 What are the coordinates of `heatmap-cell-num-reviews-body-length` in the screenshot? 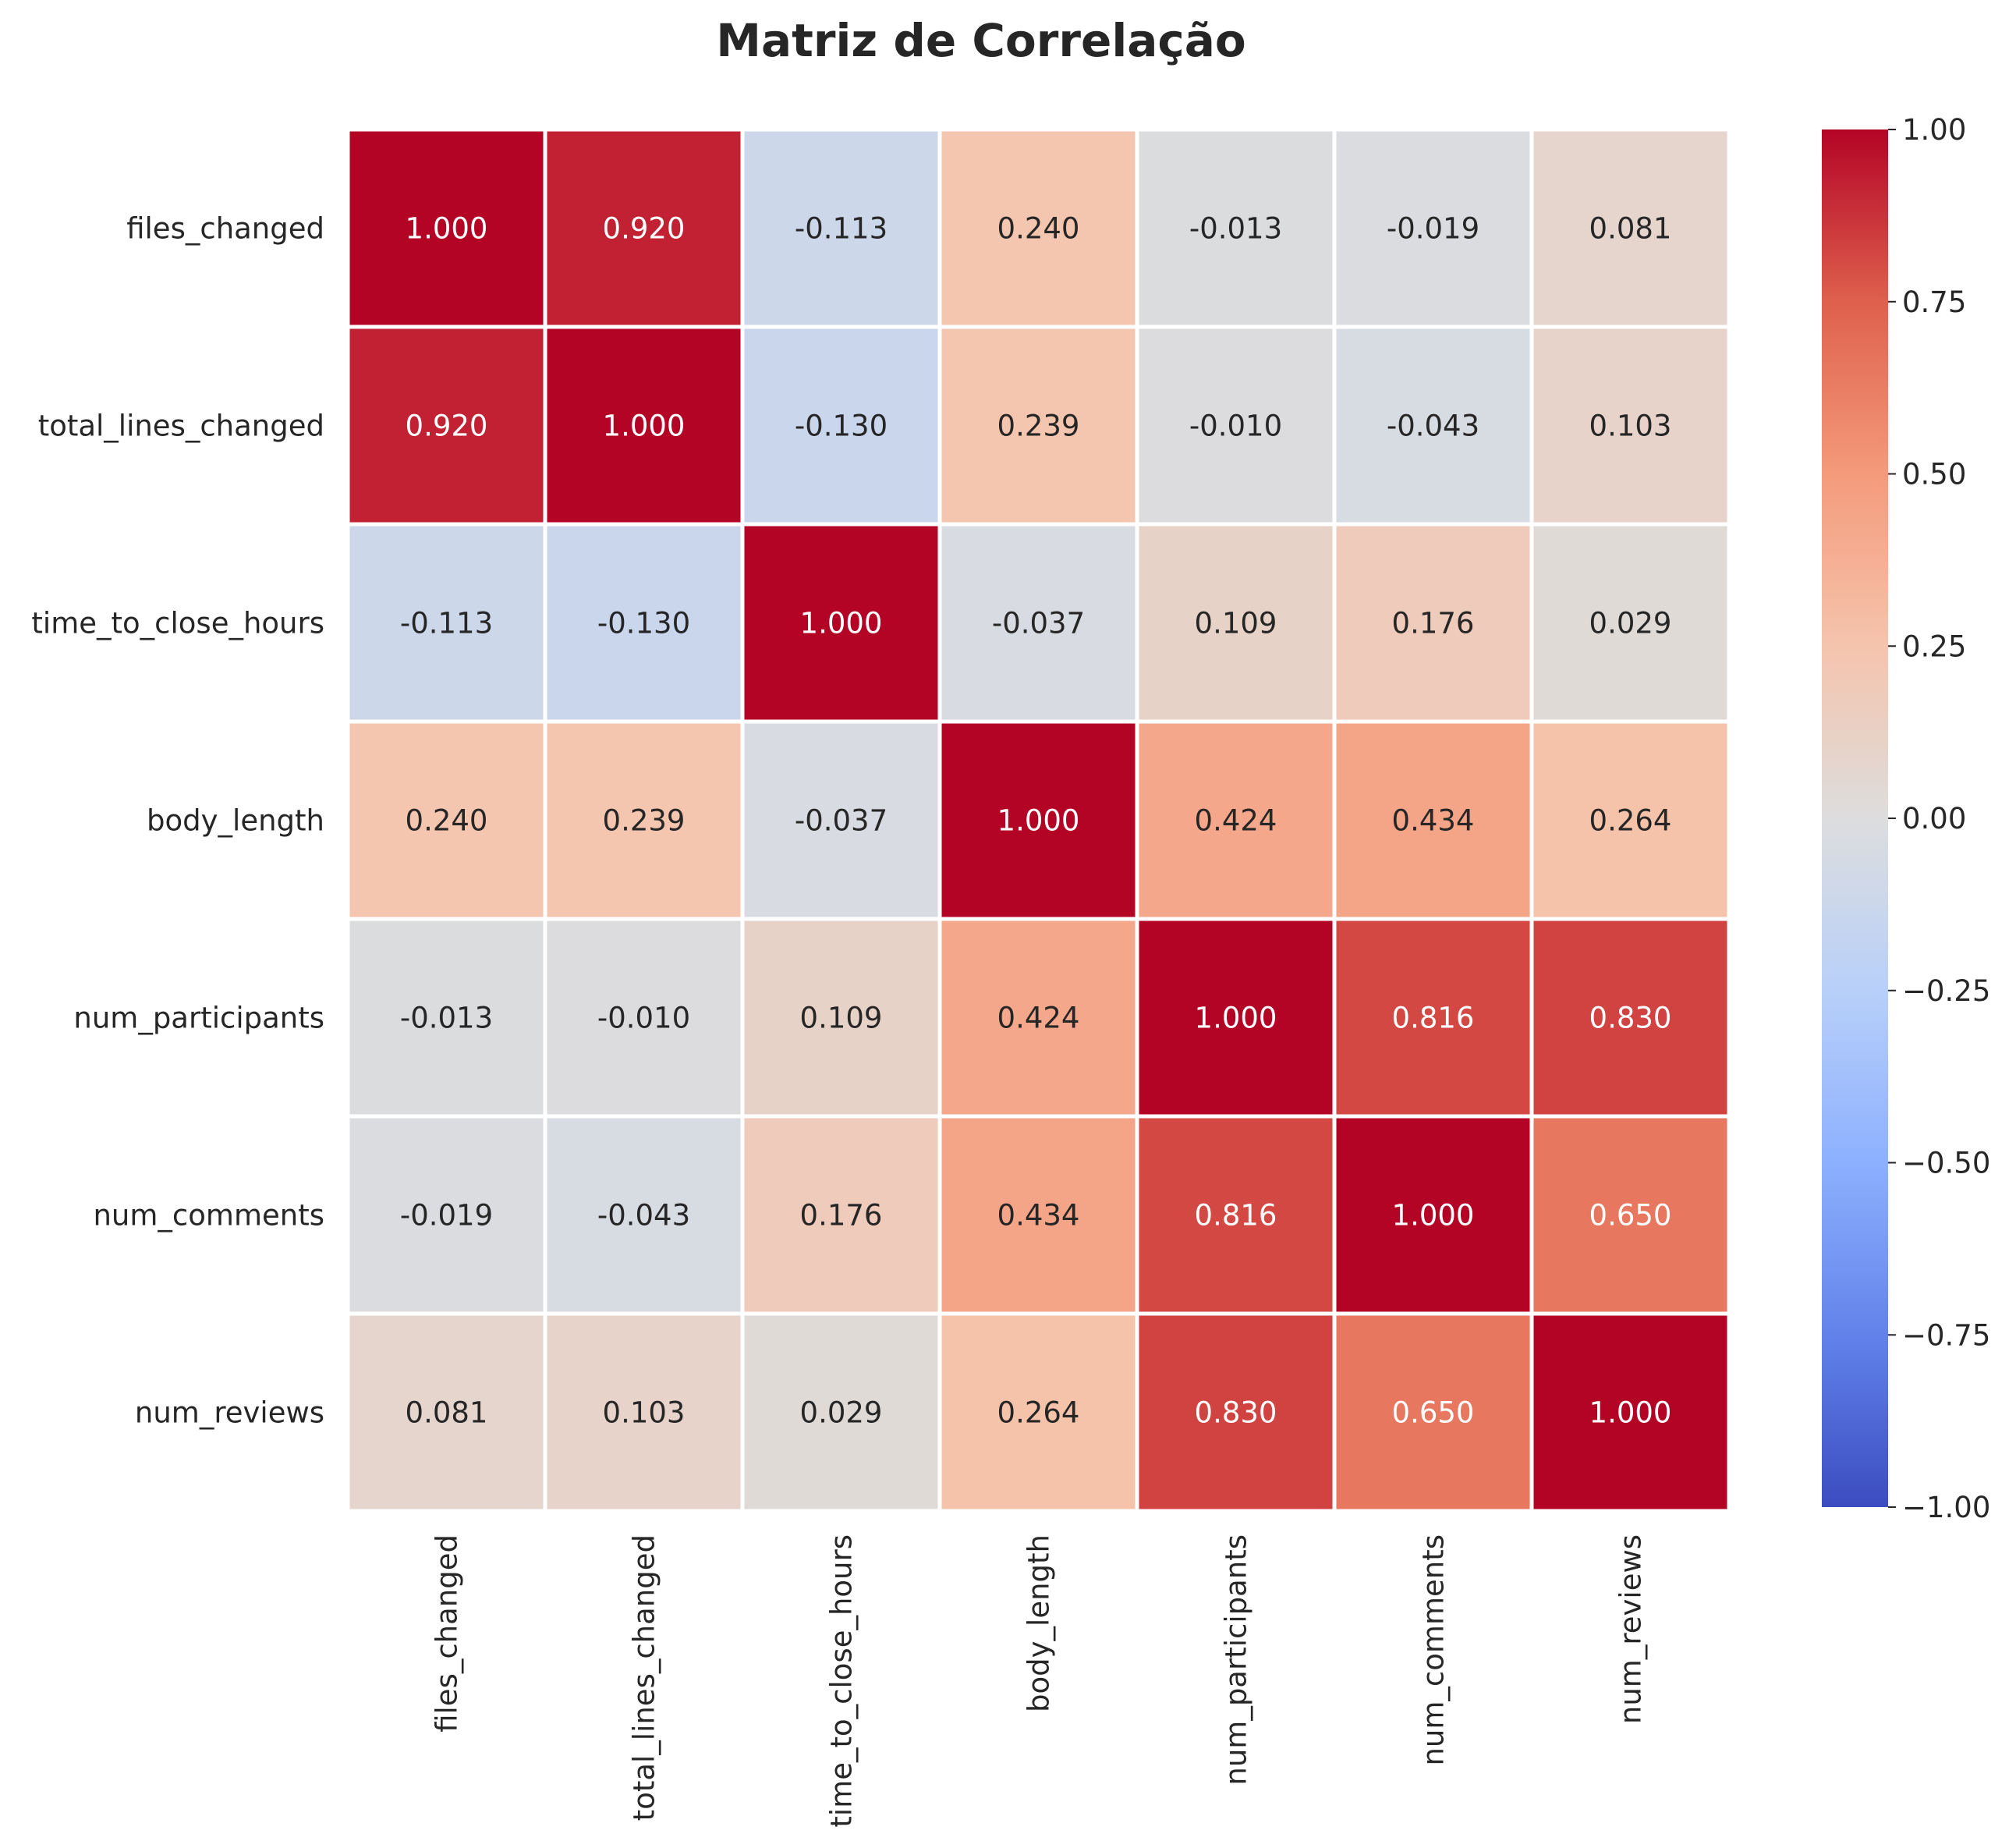 It's located at (1038, 1412).